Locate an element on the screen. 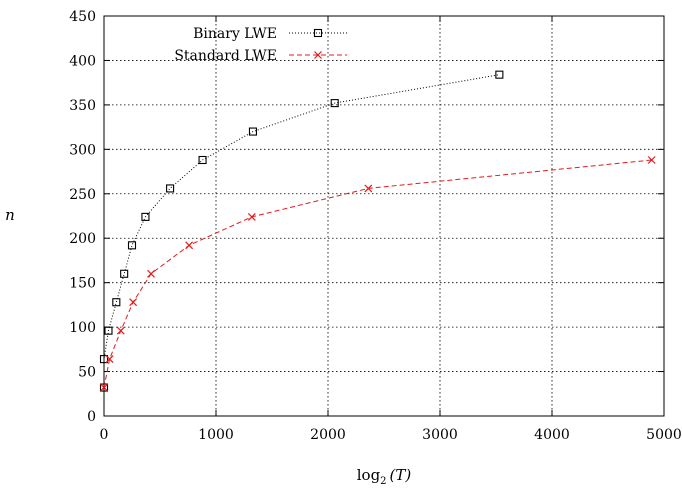  x-tick-label: 4000 is located at coordinates (552, 435).